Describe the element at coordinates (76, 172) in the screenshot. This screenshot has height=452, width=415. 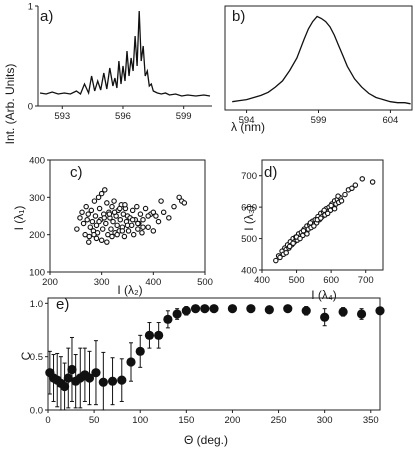
I see `panel-c-label: c)` at that location.